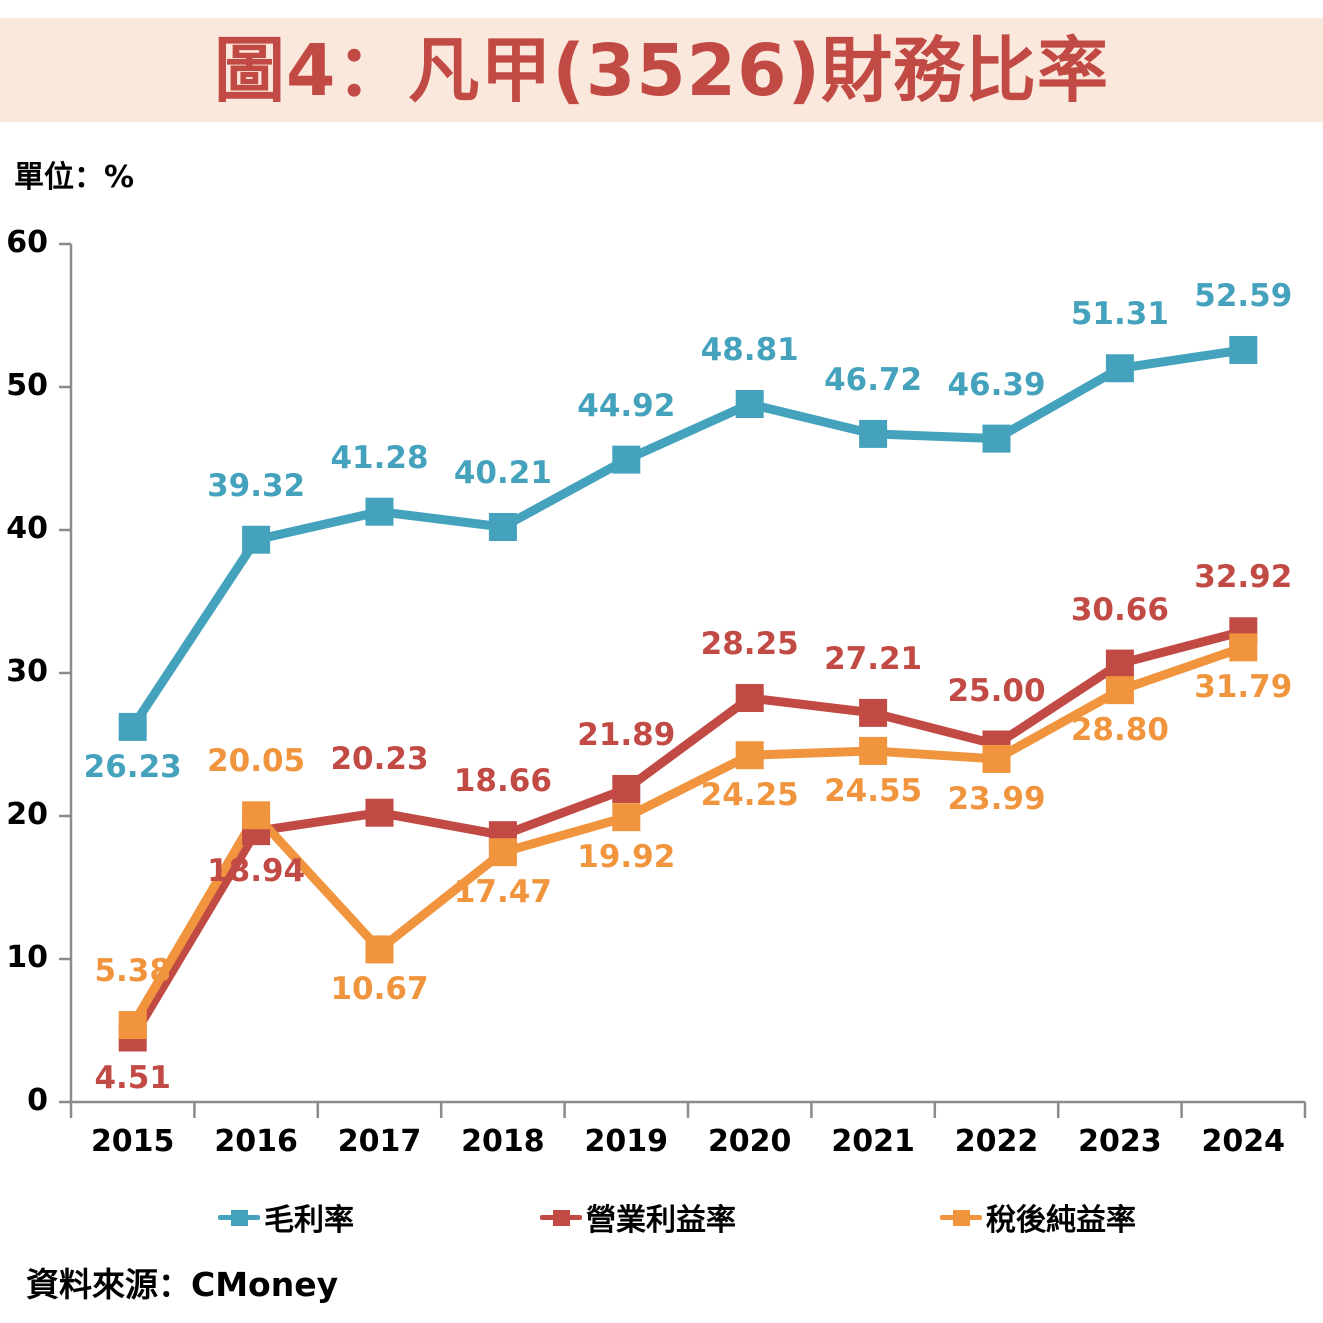  What do you see at coordinates (379, 758) in the screenshot?
I see `data-point-label: 20.23` at bounding box center [379, 758].